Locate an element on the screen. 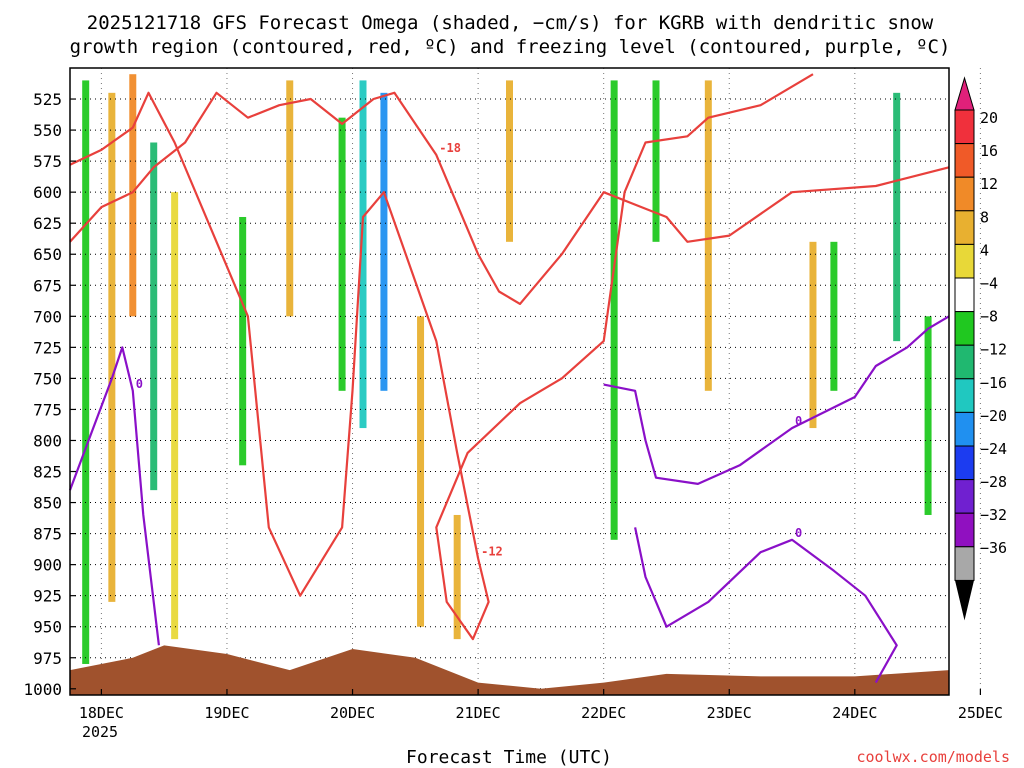 This screenshot has height=768, width=1024. y-tick-label: 575 is located at coordinates (47, 161).